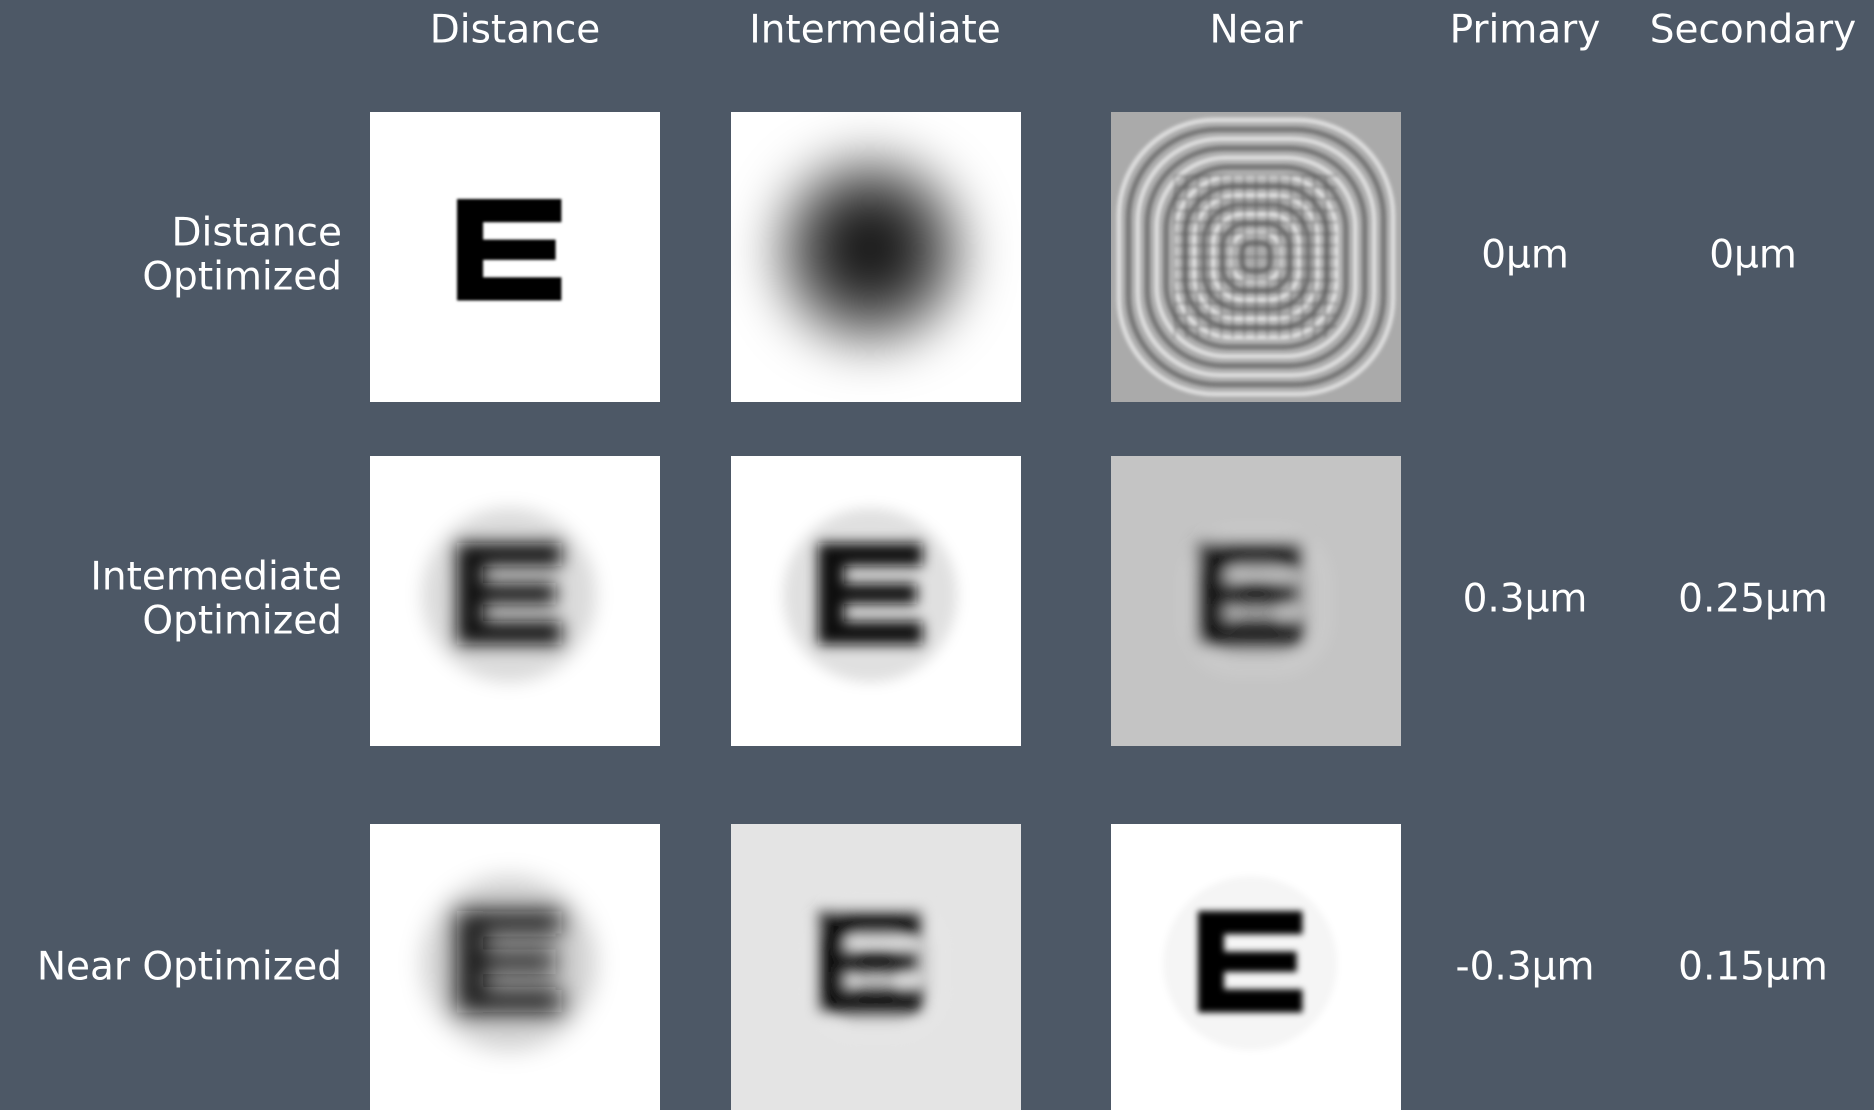 The height and width of the screenshot is (1110, 1874). I want to click on row-label: Intermediate, so click(216, 577).